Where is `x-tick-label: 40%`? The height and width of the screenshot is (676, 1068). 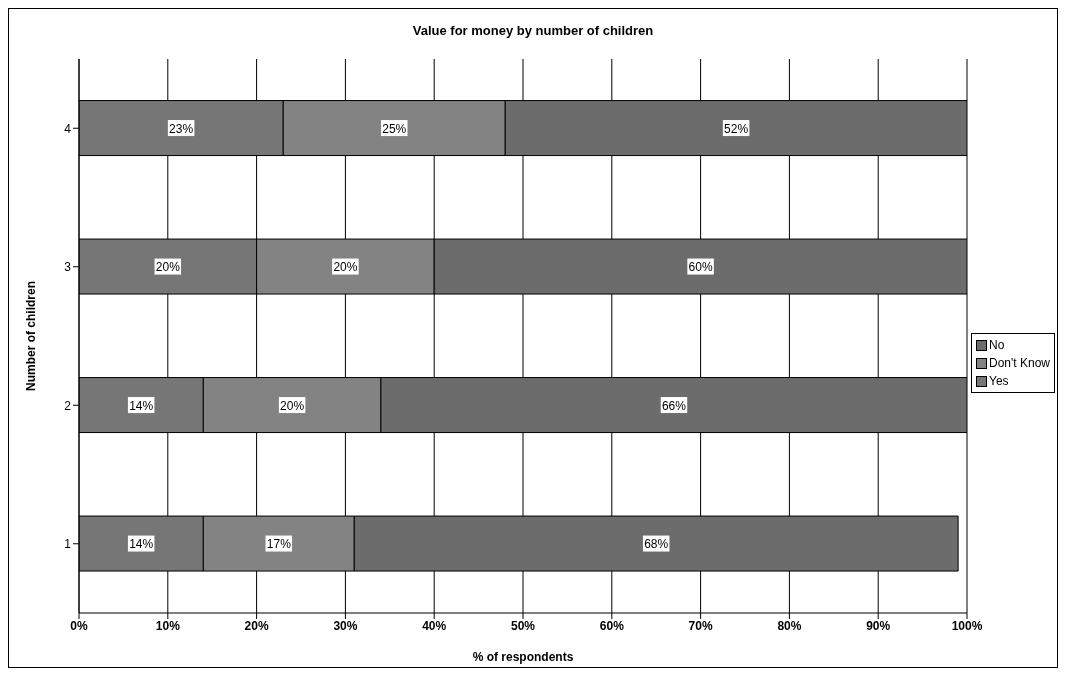 x-tick-label: 40% is located at coordinates (434, 625).